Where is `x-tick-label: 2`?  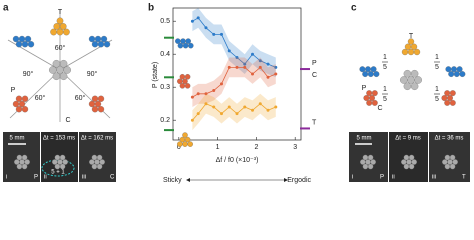 x-tick-label: 2 is located at coordinates (256, 147).